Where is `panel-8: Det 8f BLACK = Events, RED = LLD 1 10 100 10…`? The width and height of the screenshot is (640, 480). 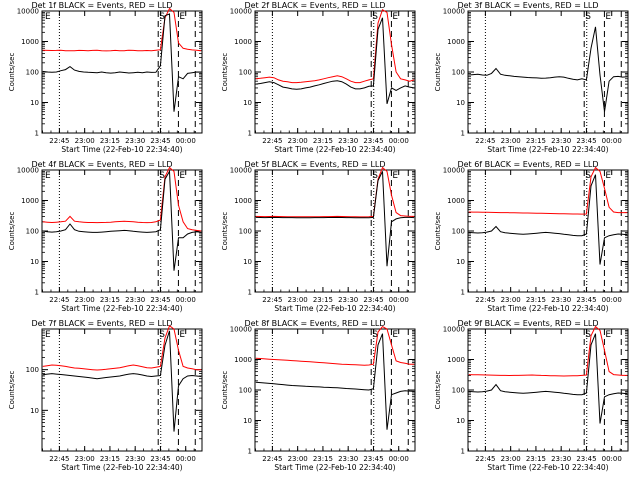
panel-8: Det 8f BLACK = Events, RED = LLD 1 10 100 10… is located at coordinates (318, 395).